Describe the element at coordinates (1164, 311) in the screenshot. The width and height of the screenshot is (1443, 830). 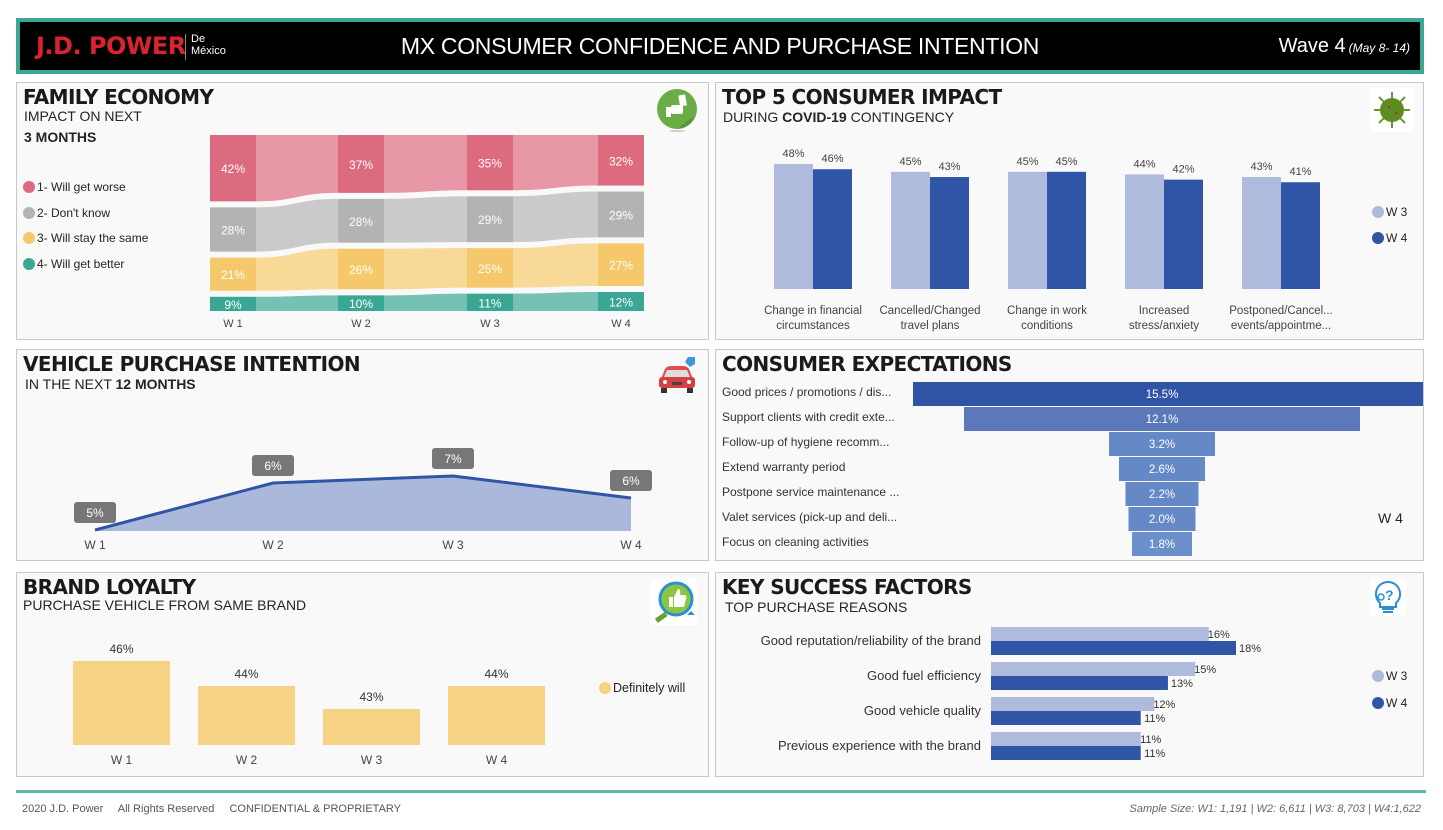
I see `x-tick-label: Increased` at that location.